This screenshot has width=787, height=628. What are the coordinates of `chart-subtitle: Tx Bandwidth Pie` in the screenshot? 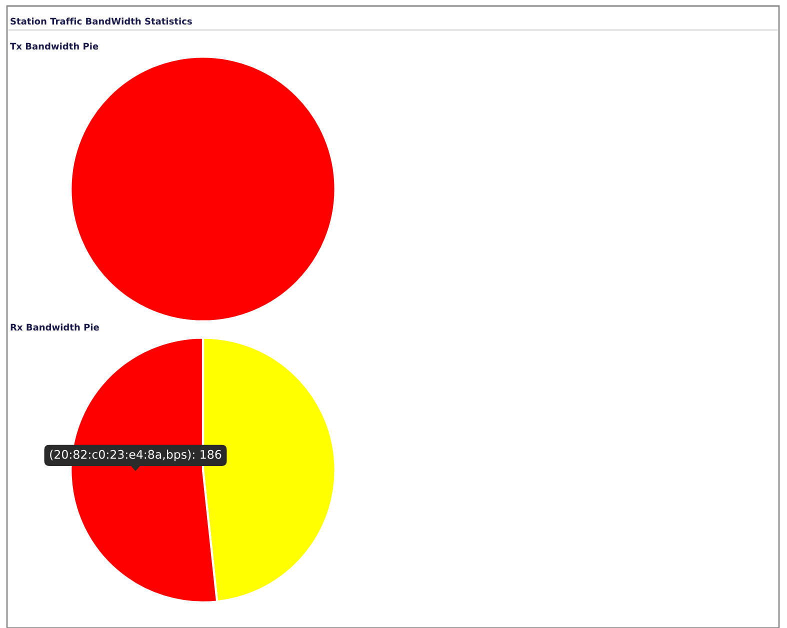 It's located at (54, 46).